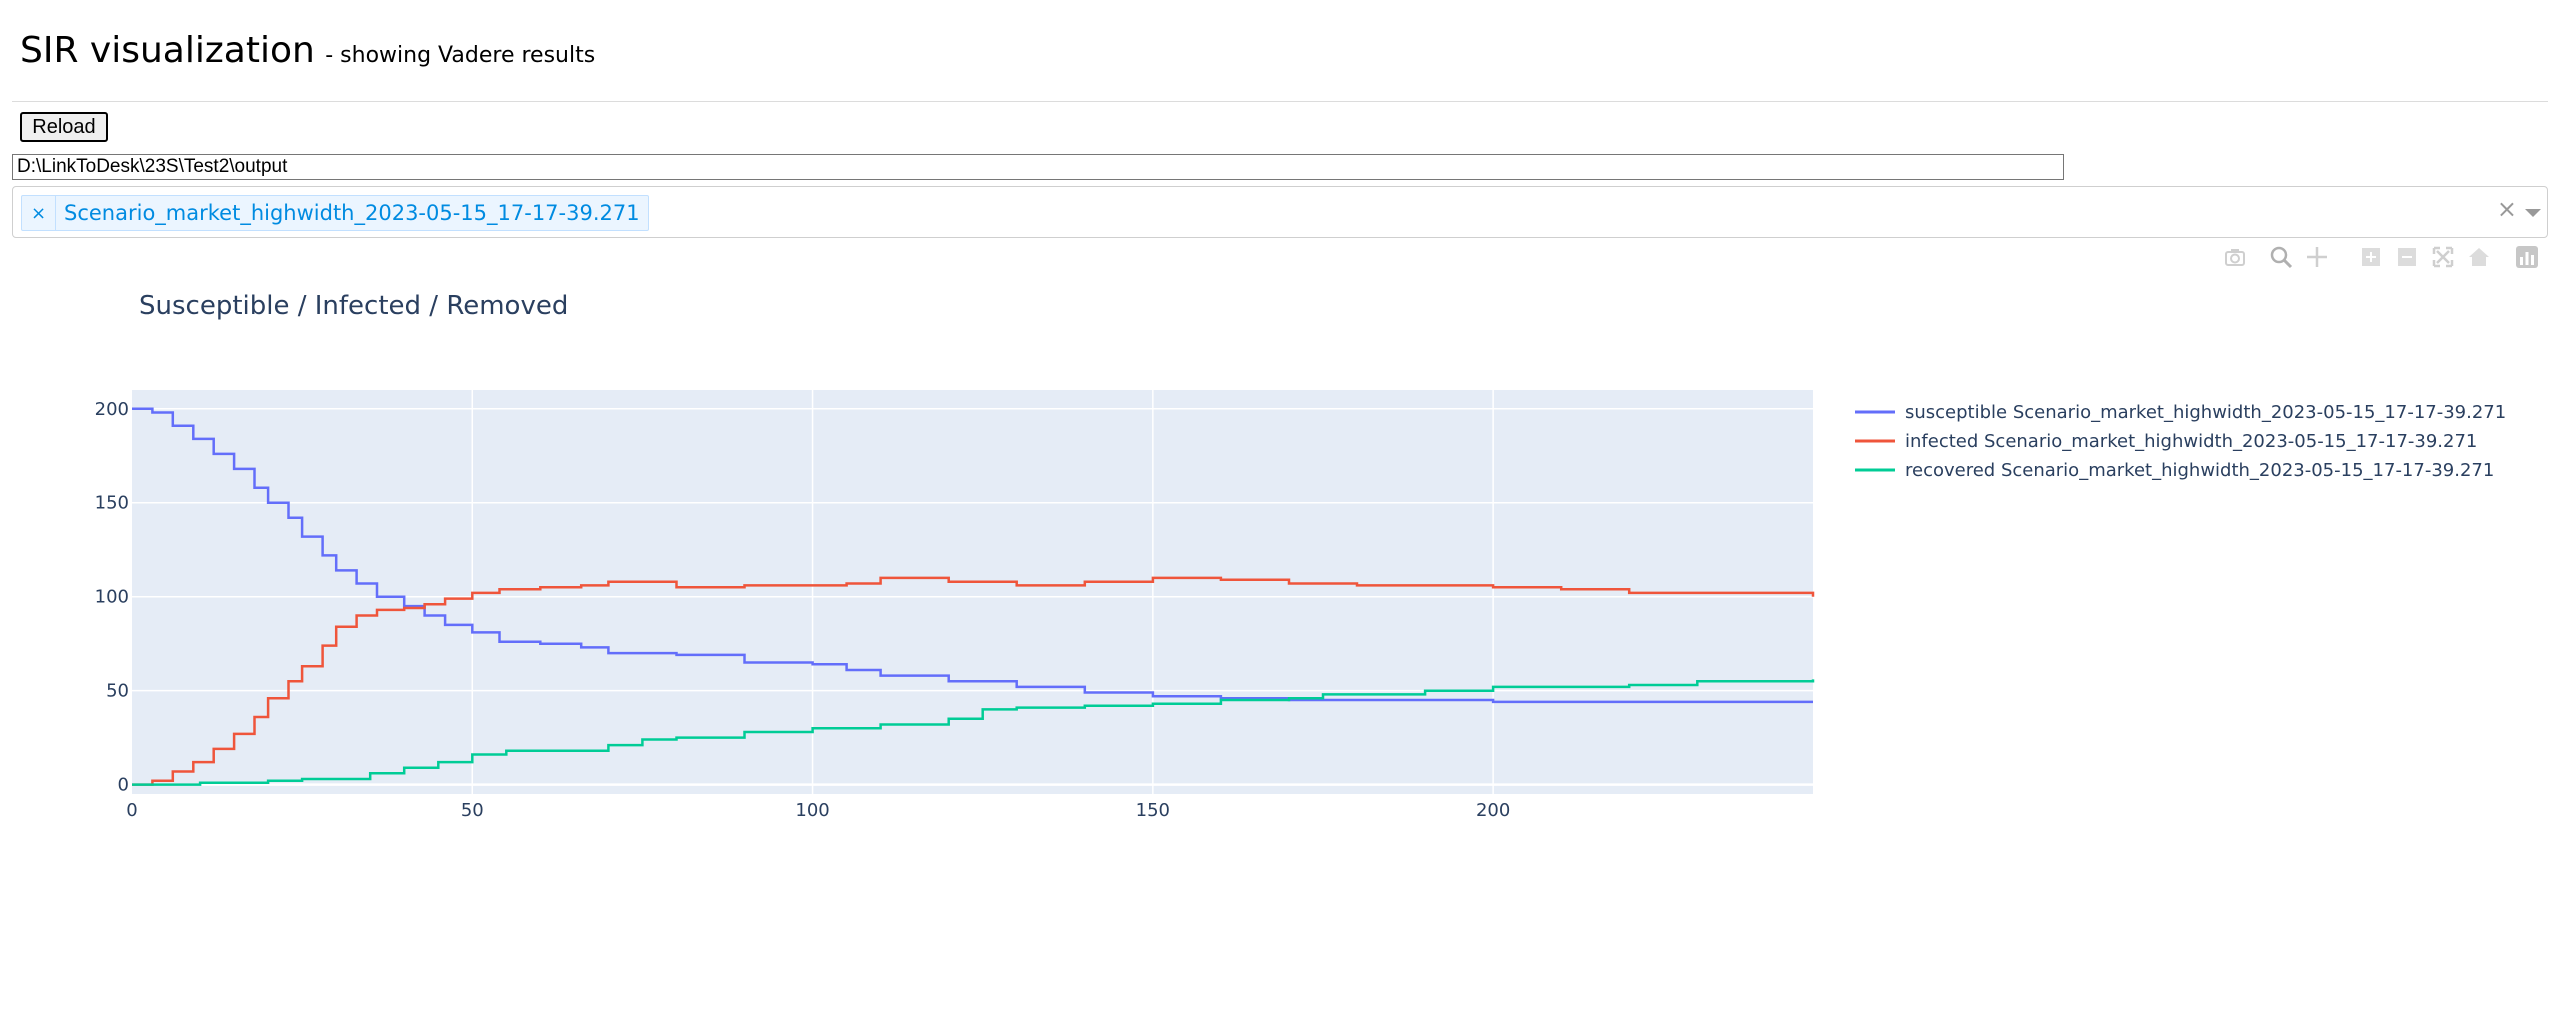  What do you see at coordinates (1280, 101) in the screenshot?
I see `divider` at bounding box center [1280, 101].